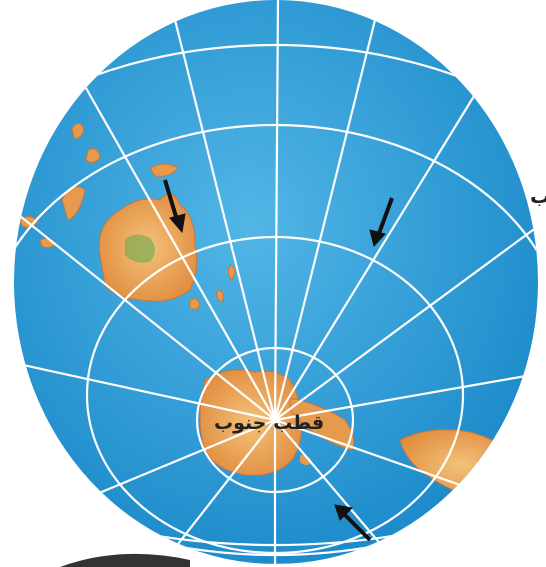 This screenshot has width=546, height=567. I want to click on edge-text: ب, so click(538, 196).